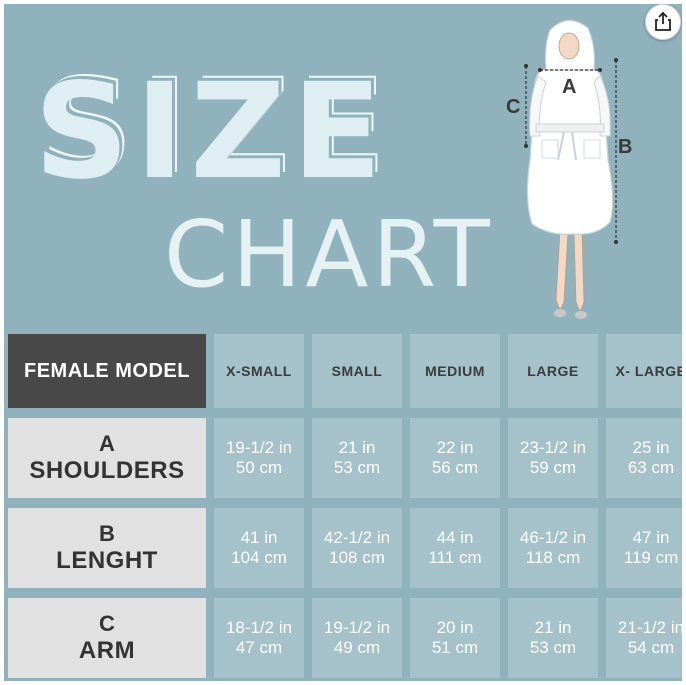 This screenshot has height=685, width=686. I want to click on row-name: SHOULDERS, so click(107, 470).